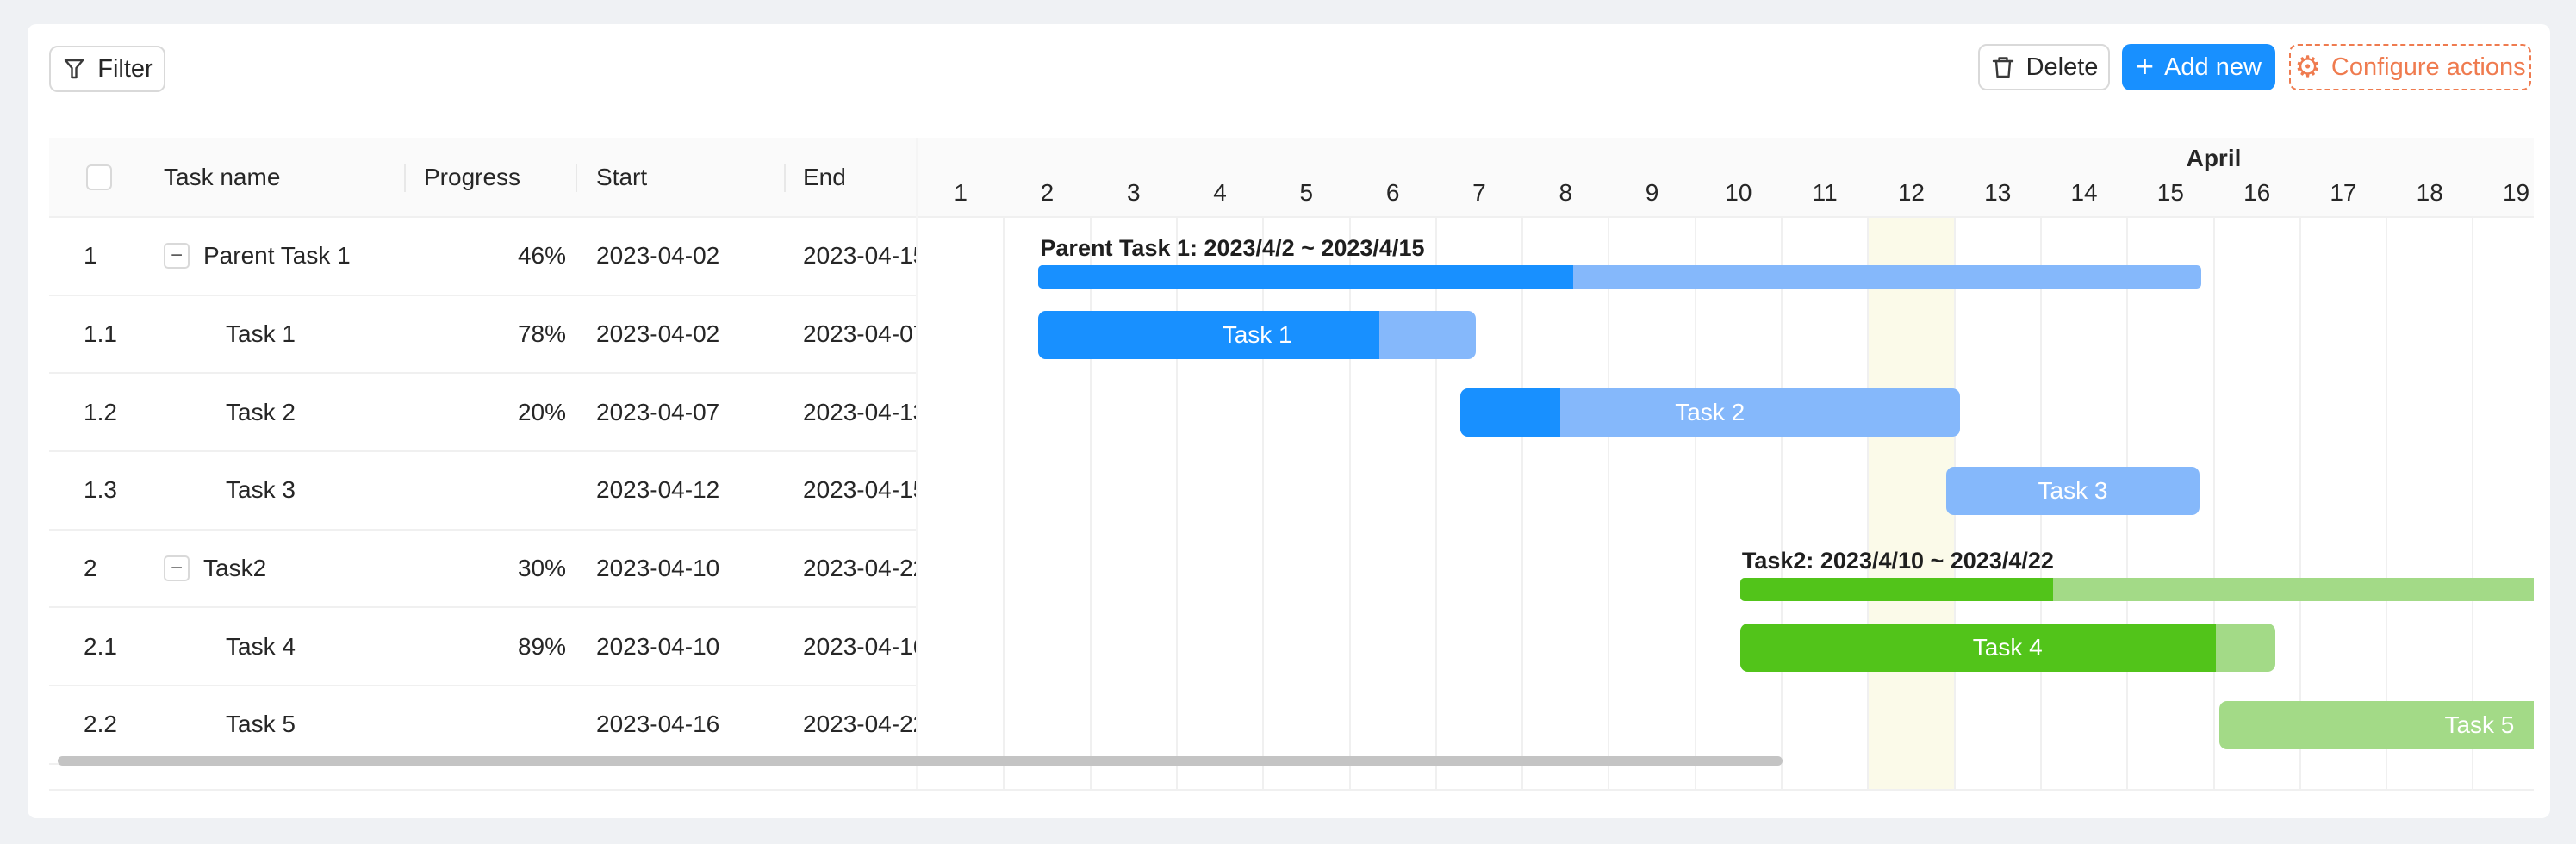 This screenshot has width=2576, height=844. What do you see at coordinates (1998, 193) in the screenshot?
I see `day-header-13: 13` at bounding box center [1998, 193].